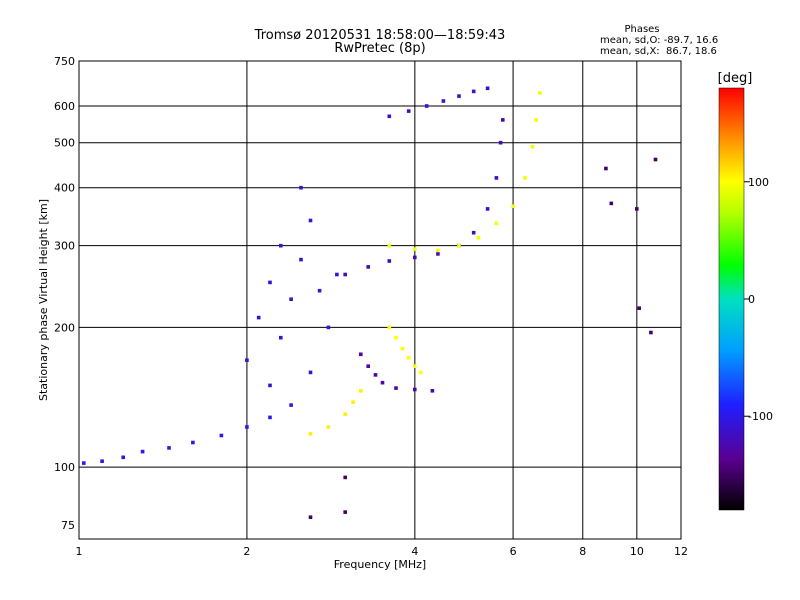 The height and width of the screenshot is (600, 800). Describe the element at coordinates (641, 29) in the screenshot. I see `phases-heading: Phases` at that location.